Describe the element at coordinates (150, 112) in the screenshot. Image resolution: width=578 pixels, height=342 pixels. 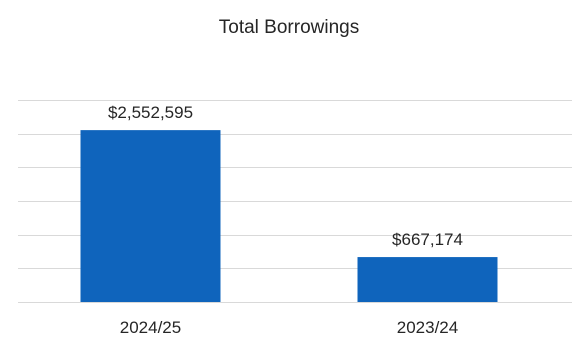
I see `data-label: $2,552,595` at that location.